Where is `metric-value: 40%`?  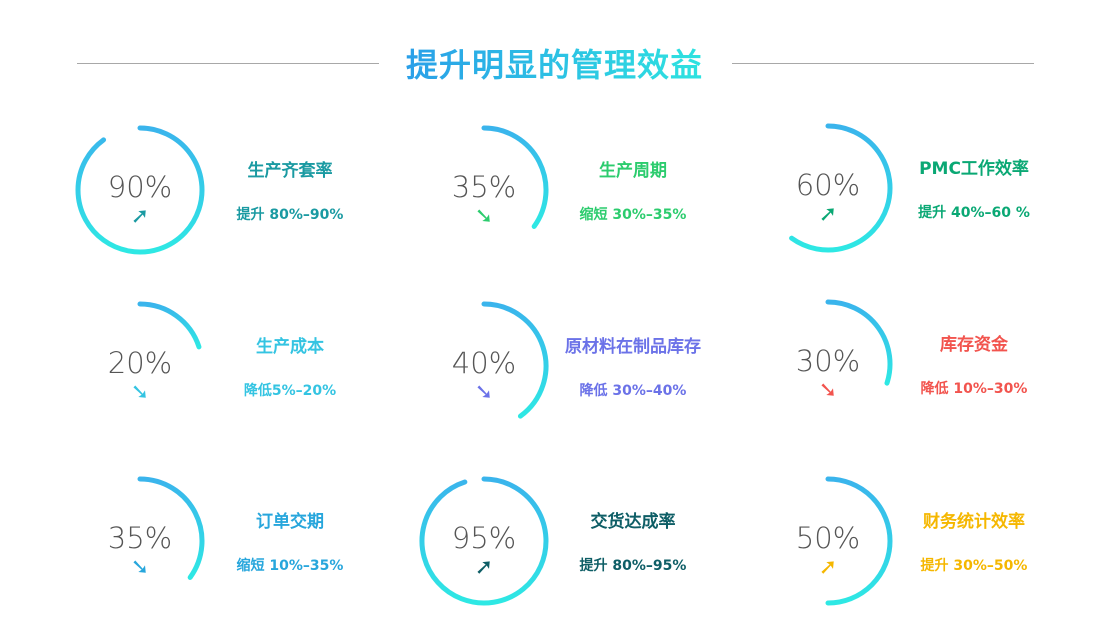
metric-value: 40% is located at coordinates (484, 363).